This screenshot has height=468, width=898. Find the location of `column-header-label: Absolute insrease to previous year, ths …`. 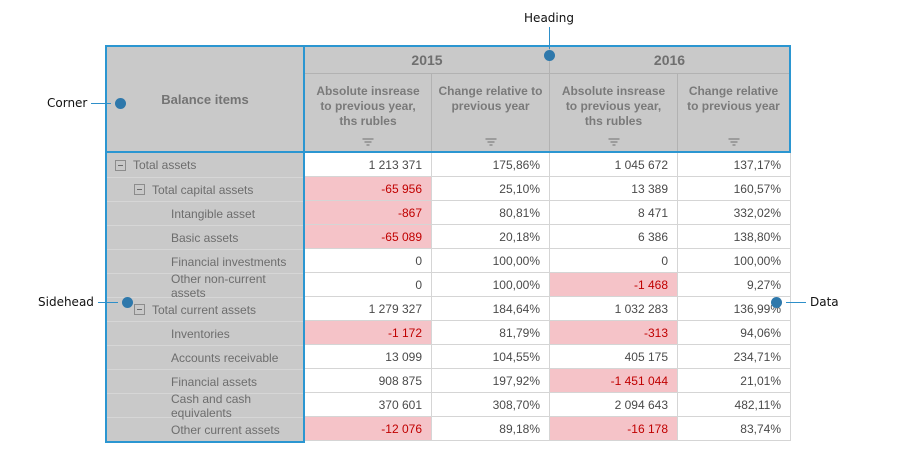

column-header-label: Absolute insrease to previous year, ths … is located at coordinates (613, 106).